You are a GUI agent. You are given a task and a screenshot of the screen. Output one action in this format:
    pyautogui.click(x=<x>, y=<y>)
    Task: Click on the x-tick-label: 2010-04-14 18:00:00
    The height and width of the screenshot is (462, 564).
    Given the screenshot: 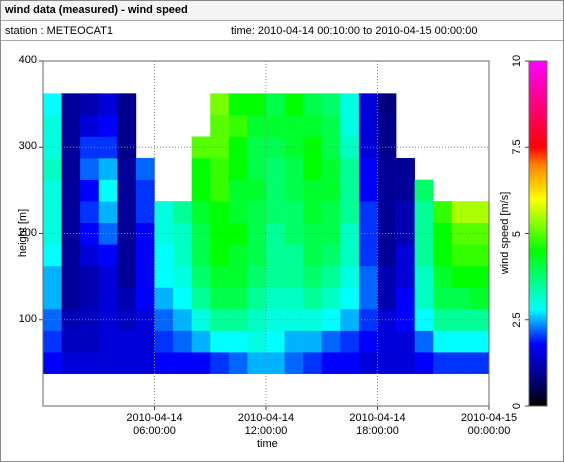 What is the action you would take?
    pyautogui.click(x=377, y=424)
    